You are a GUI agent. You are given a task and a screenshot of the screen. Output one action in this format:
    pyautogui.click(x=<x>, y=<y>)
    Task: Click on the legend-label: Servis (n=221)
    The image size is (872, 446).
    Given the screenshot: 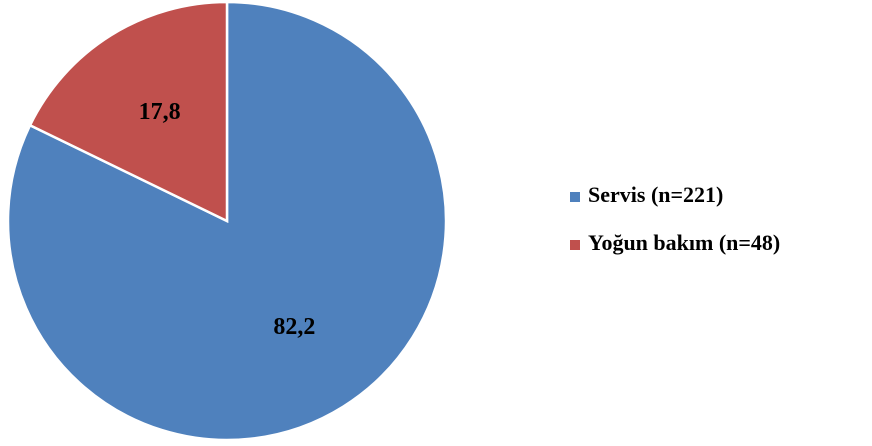 What is the action you would take?
    pyautogui.click(x=655, y=194)
    